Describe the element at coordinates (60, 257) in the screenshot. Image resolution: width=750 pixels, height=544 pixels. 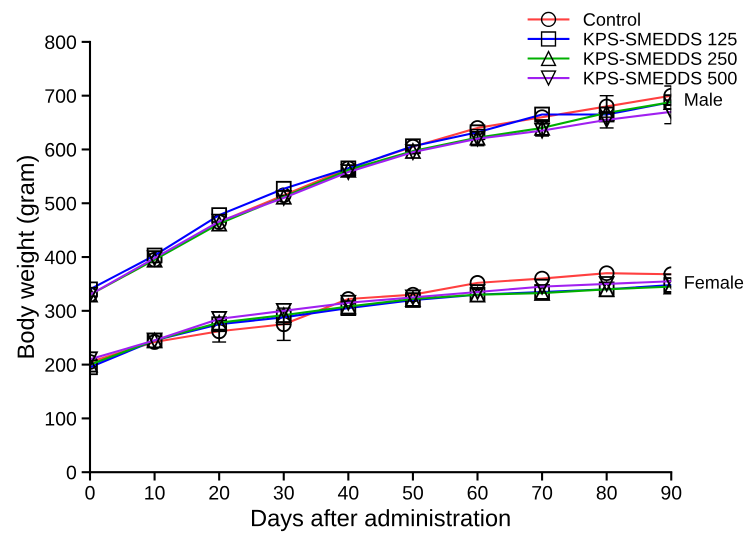
I see `y-tick-label: 400` at that location.